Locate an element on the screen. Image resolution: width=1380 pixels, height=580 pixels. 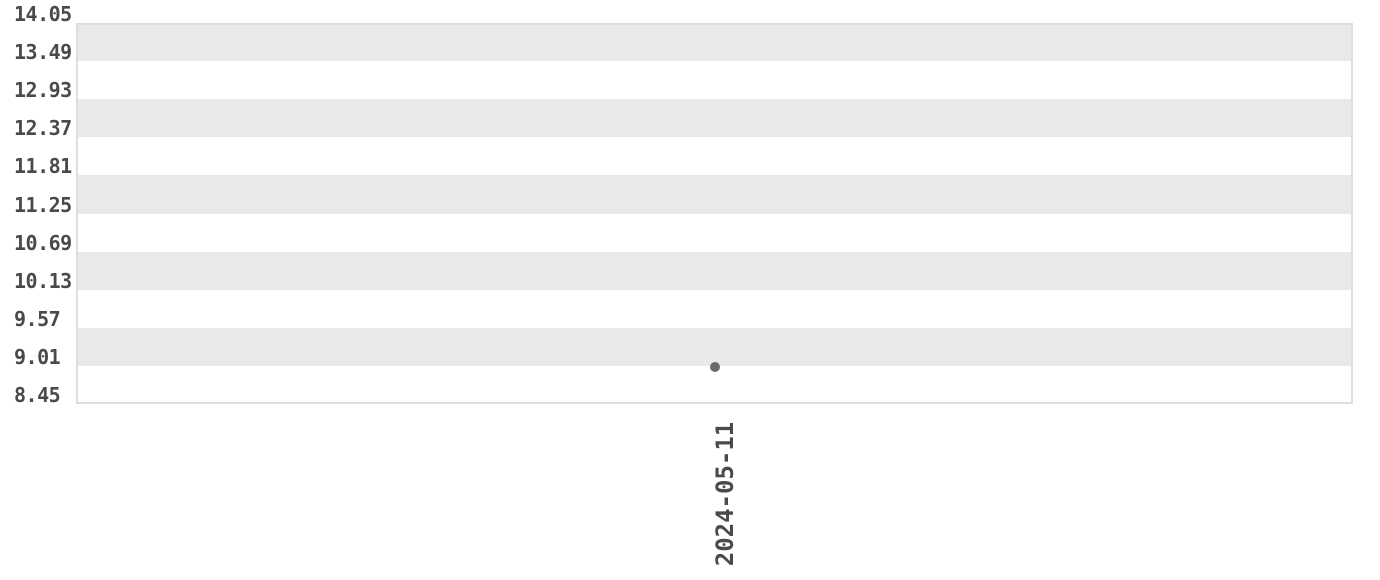
y-axis-tick-label: 12.37 is located at coordinates (43, 128).